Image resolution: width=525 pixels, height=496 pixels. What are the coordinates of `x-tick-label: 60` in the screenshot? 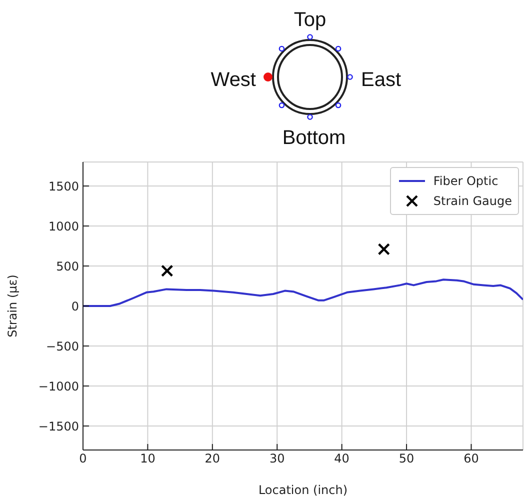 It's located at (471, 459).